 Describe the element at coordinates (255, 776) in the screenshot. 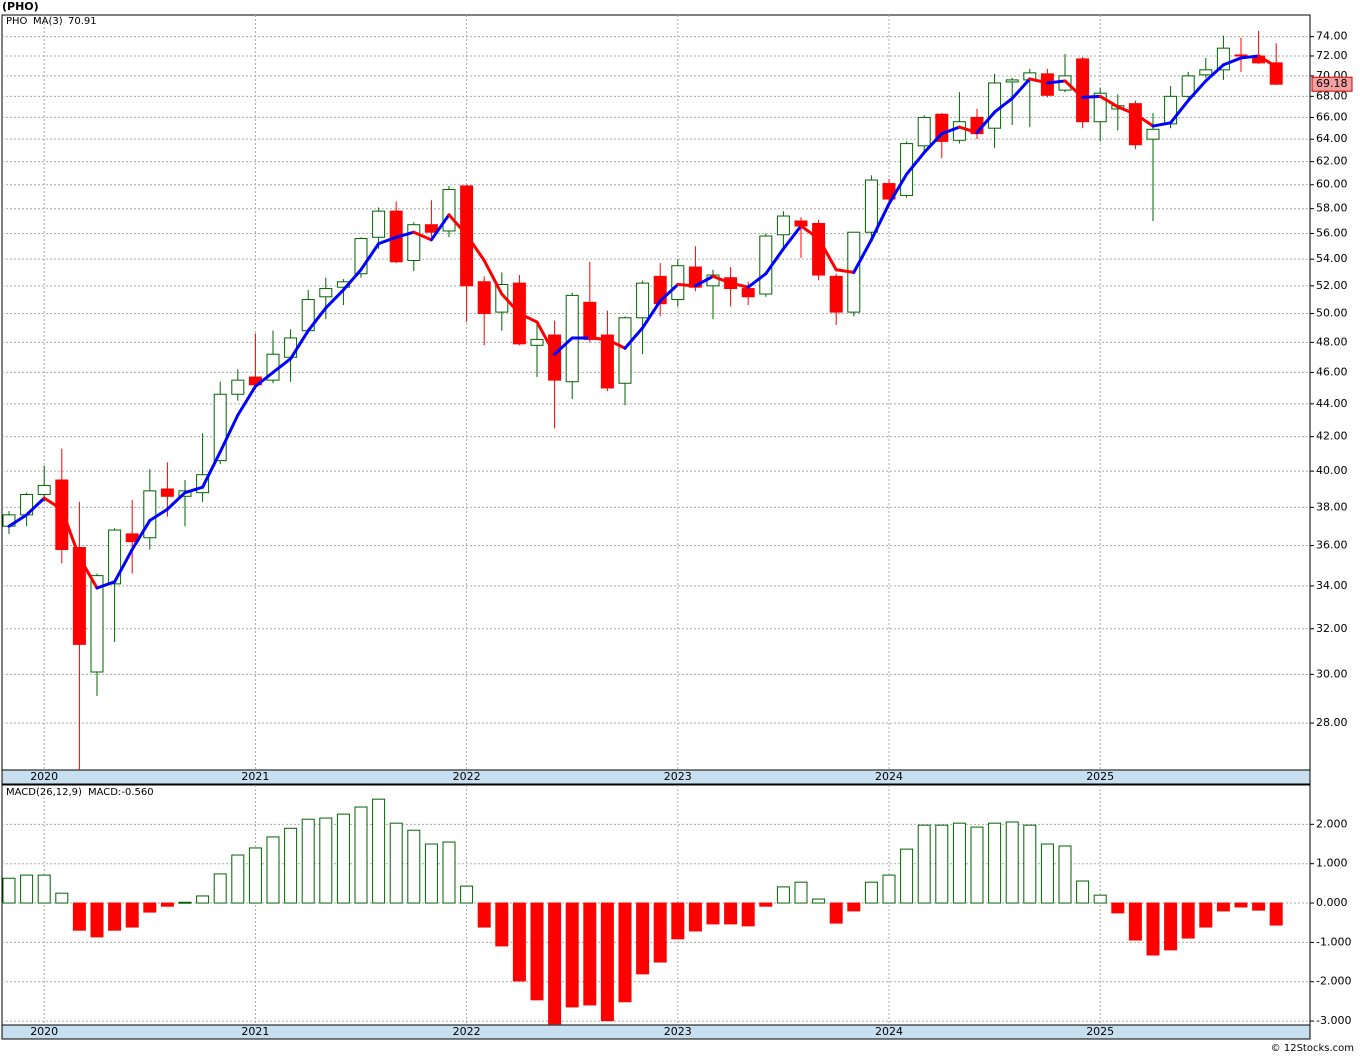

I see `x-tick-label: 2021` at that location.